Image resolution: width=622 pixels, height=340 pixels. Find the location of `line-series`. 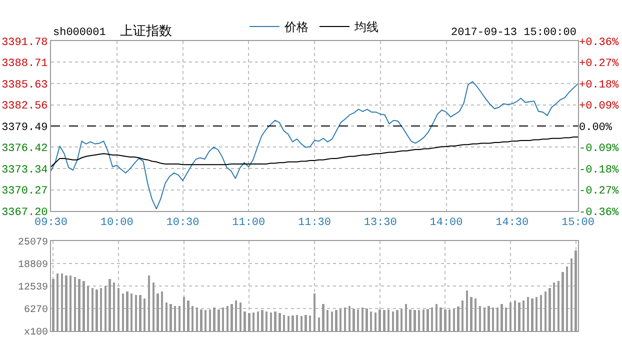

line-series is located at coordinates (314, 152).